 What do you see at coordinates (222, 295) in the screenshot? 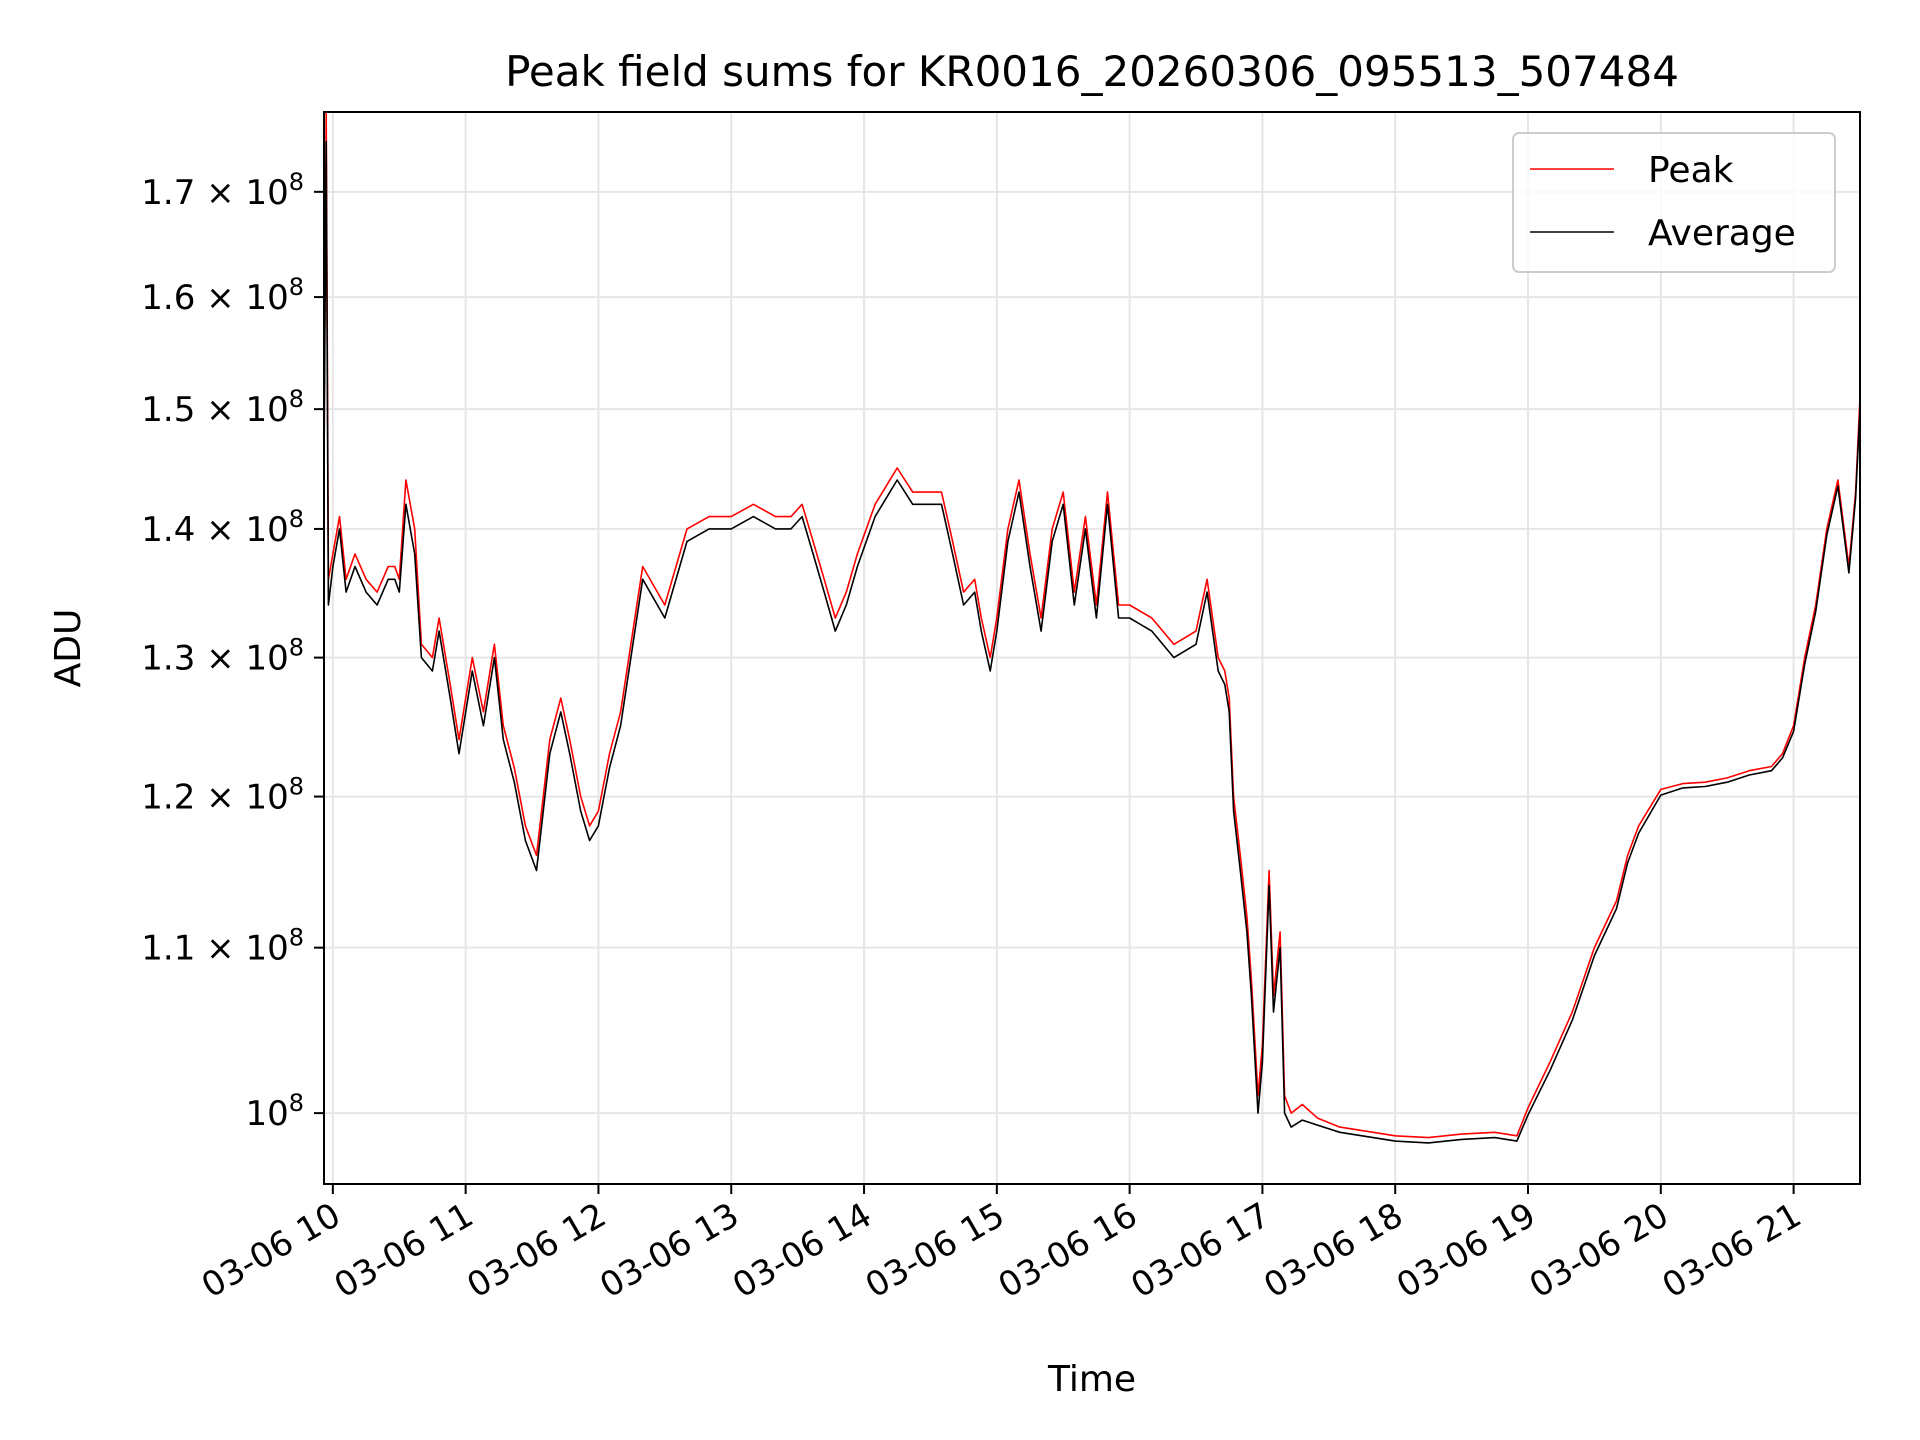
I see `y-tick-label: 1.6 × 108` at bounding box center [222, 295].